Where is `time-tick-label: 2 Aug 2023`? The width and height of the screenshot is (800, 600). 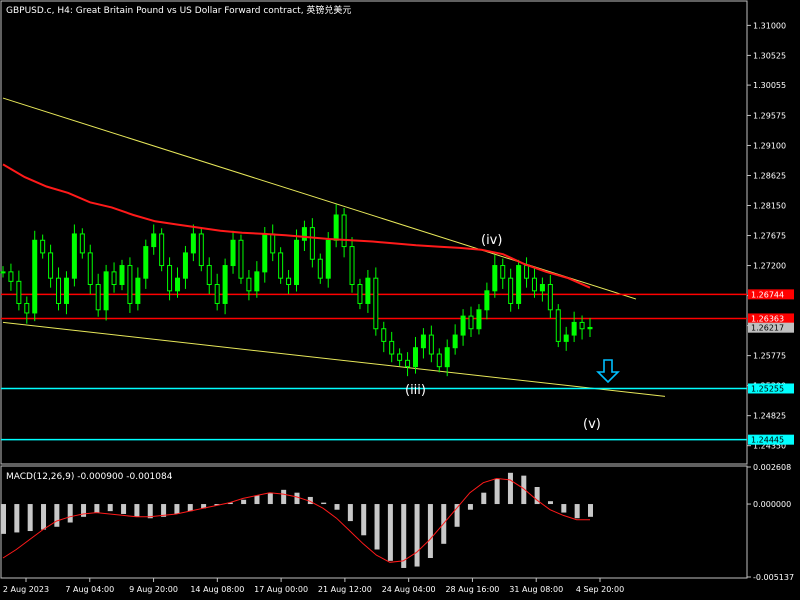 time-tick-label: 2 Aug 2023 is located at coordinates (26, 589).